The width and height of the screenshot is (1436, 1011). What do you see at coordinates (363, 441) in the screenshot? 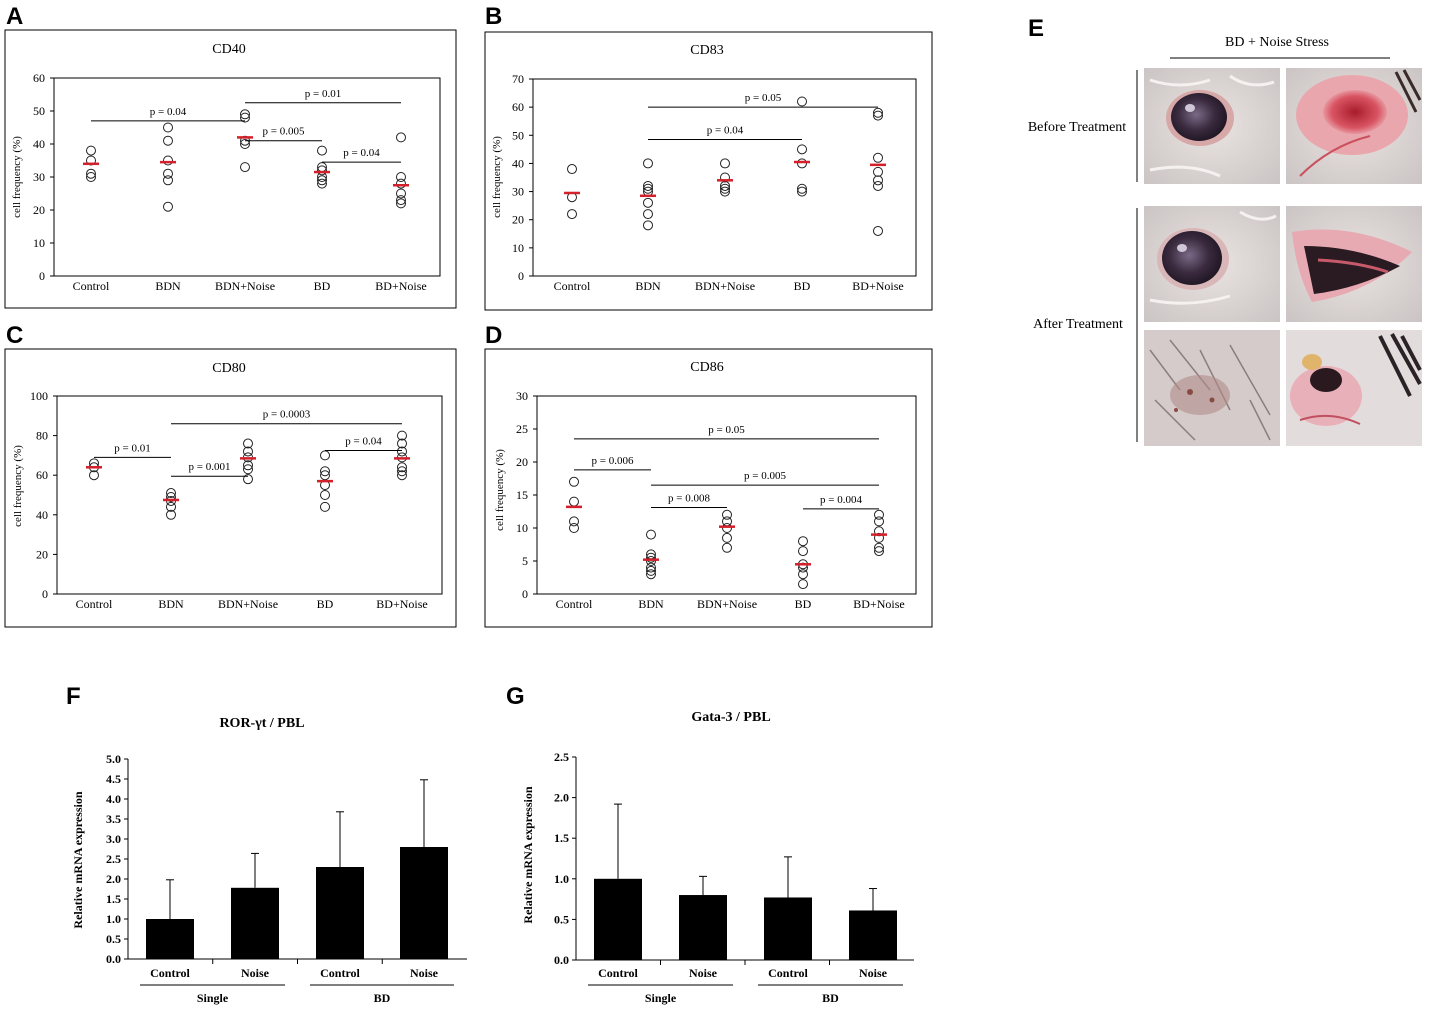
I see `p-value-label: p = 0.04` at bounding box center [363, 441].